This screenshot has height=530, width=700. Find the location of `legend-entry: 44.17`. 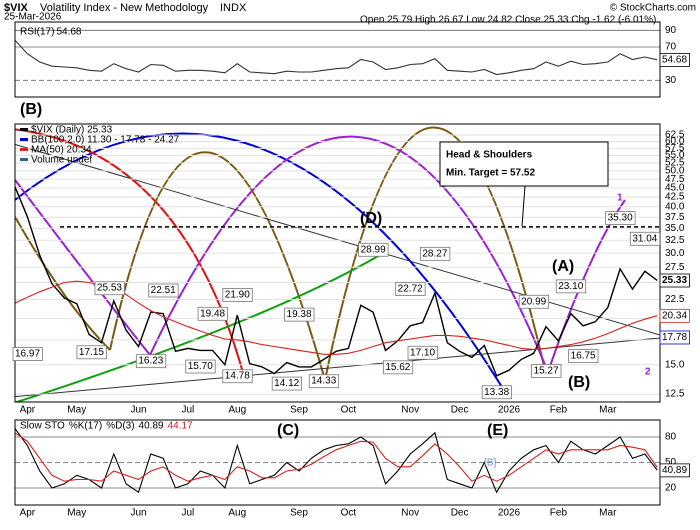

legend-entry: 44.17 is located at coordinates (180, 426).